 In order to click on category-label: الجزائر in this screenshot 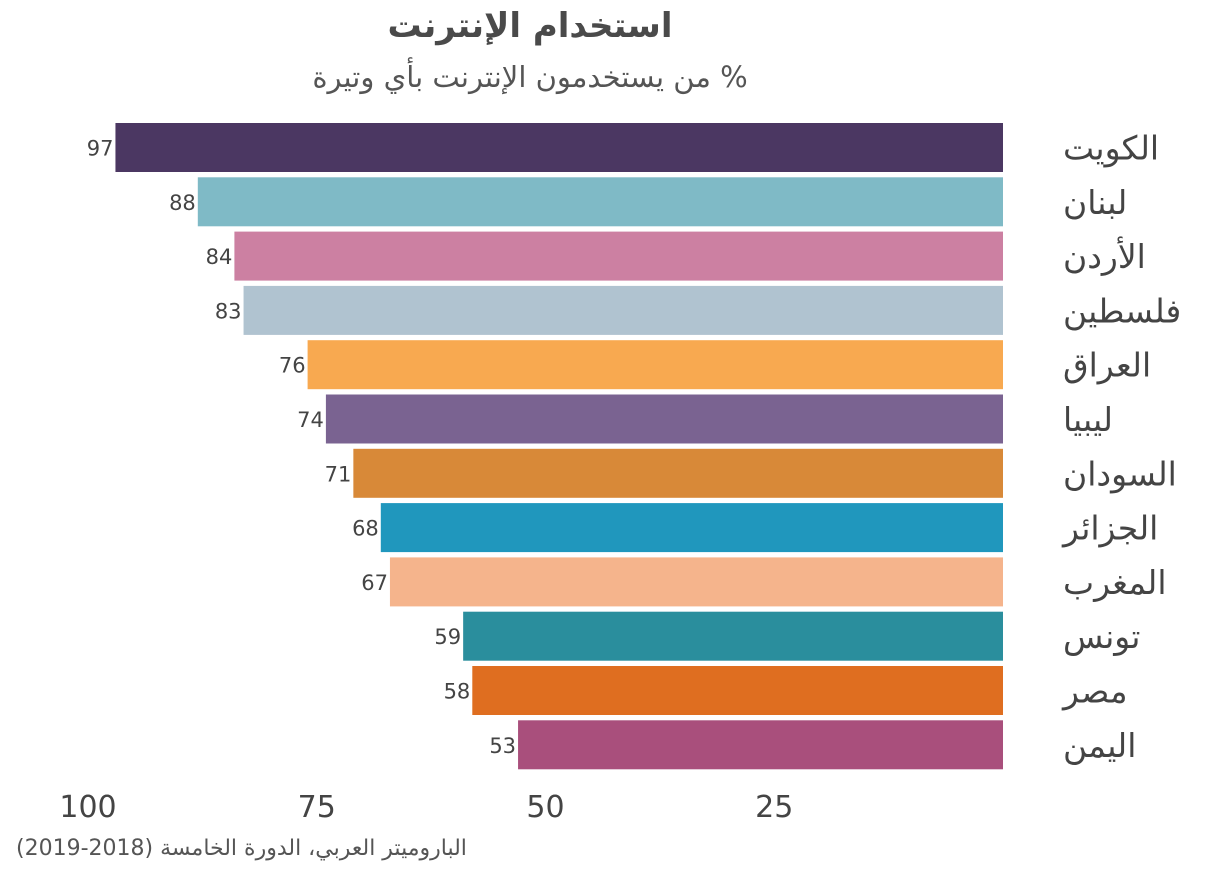, I will do `click(1109, 528)`.